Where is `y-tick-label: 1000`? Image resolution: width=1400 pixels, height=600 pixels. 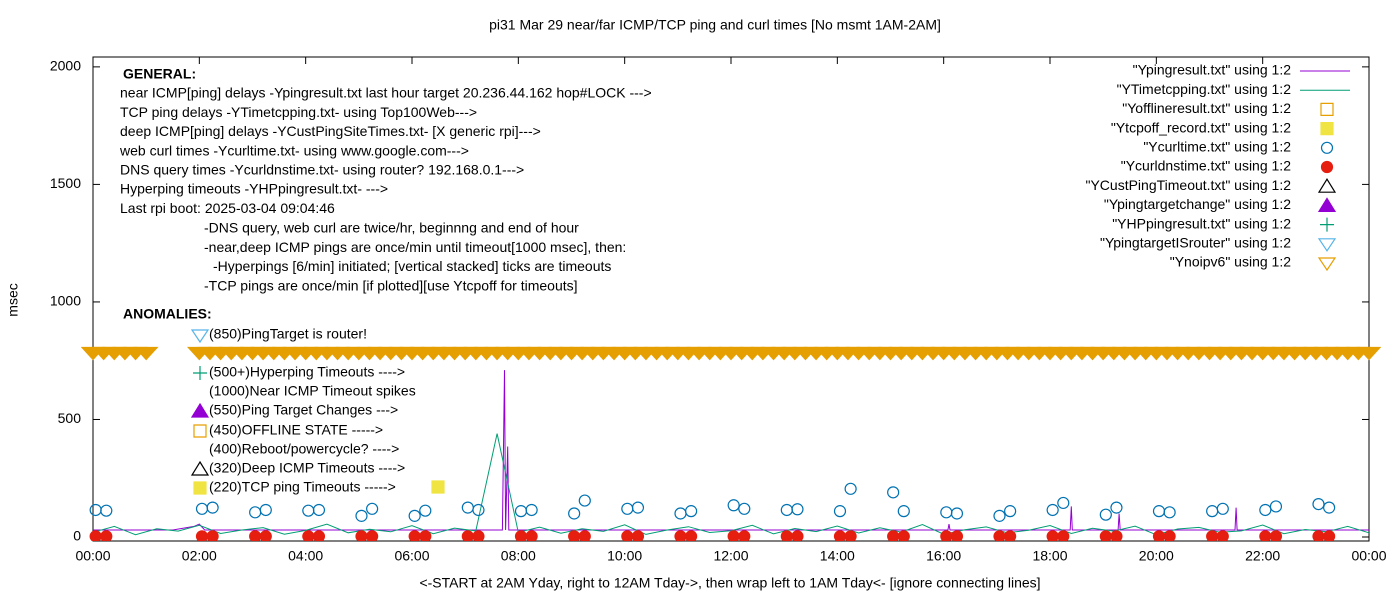
y-tick-label: 1000 is located at coordinates (65, 301).